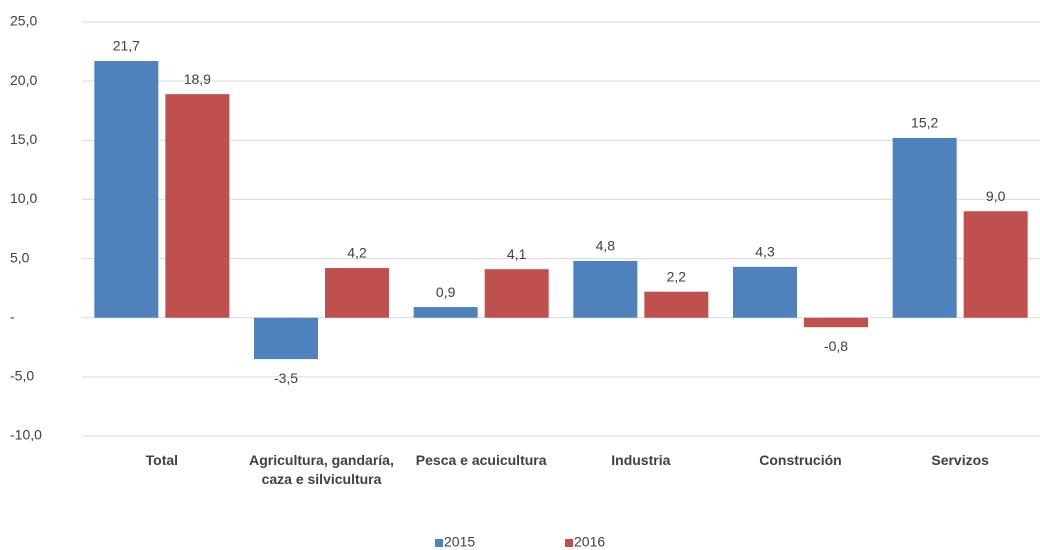 This screenshot has height=550, width=1040. I want to click on data-label: -3,5, so click(286, 378).